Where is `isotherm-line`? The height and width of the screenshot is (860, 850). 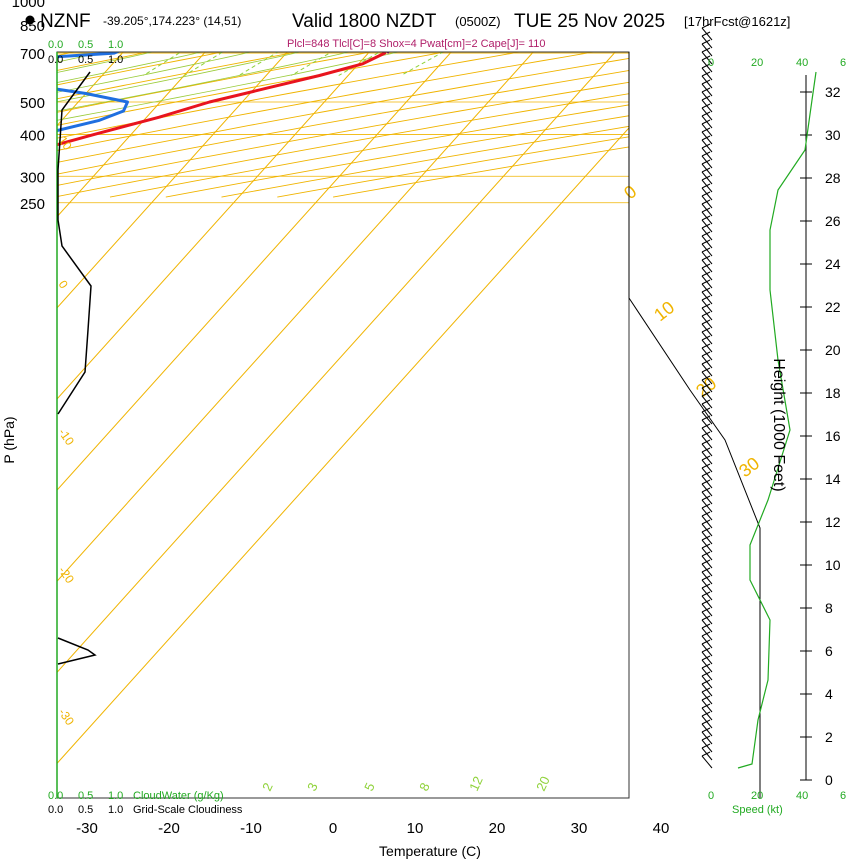 isotherm-line is located at coordinates (213, 226).